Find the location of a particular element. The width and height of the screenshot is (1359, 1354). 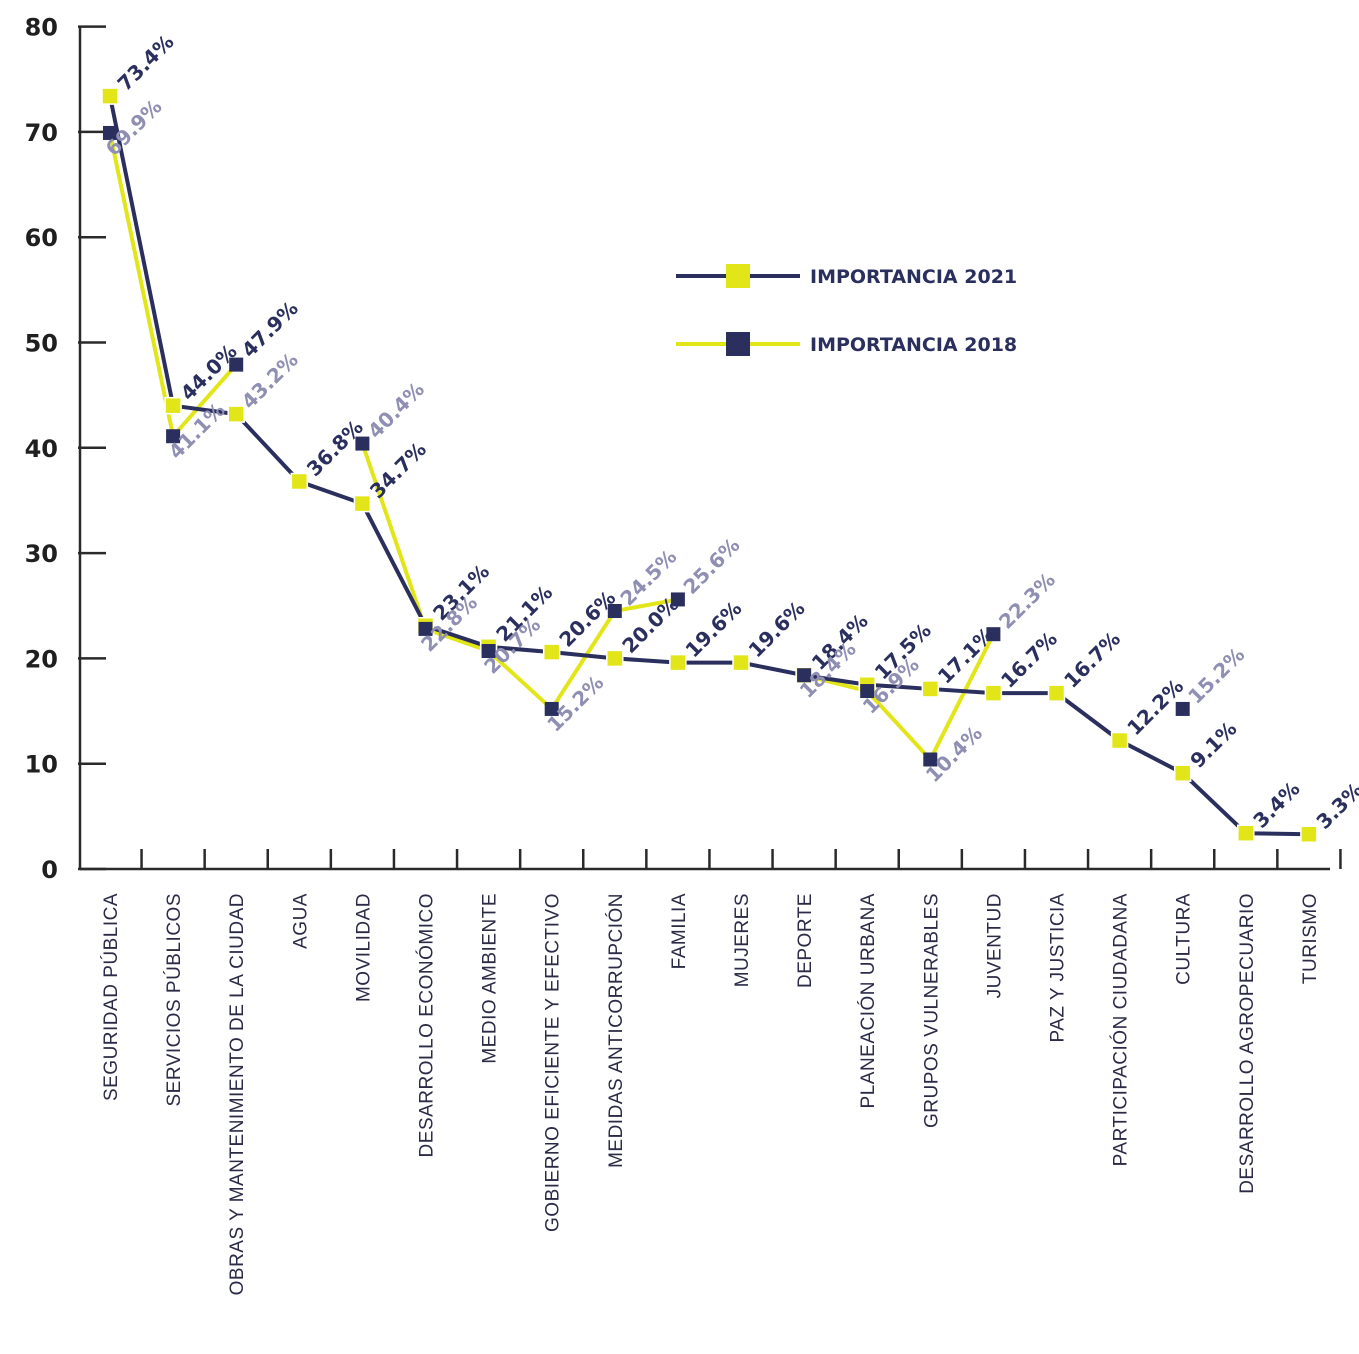

y-axis-ticks: 0 10 20 30 40 50 60 70 80 is located at coordinates (65, 449).